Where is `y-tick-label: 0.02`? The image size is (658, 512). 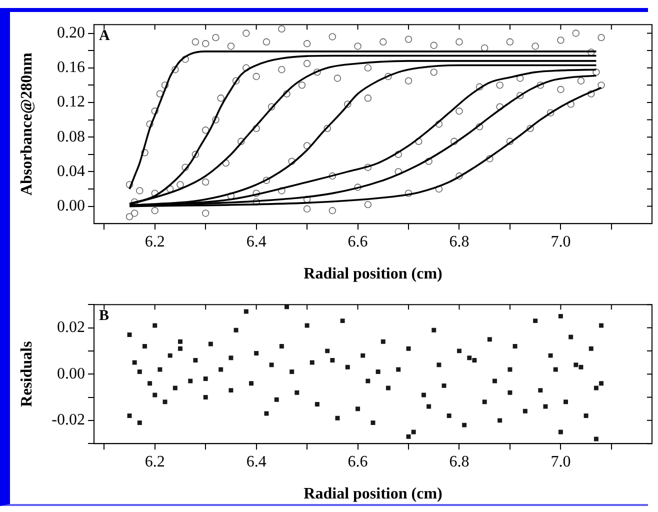
y-tick-label: 0.02 is located at coordinates (71, 327).